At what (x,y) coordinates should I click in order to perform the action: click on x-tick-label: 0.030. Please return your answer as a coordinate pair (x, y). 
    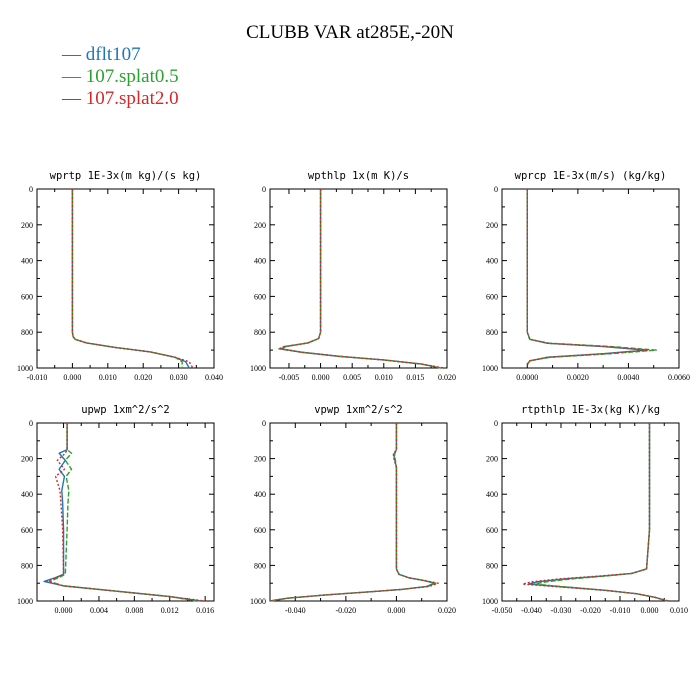
    Looking at the image, I should click on (179, 377).